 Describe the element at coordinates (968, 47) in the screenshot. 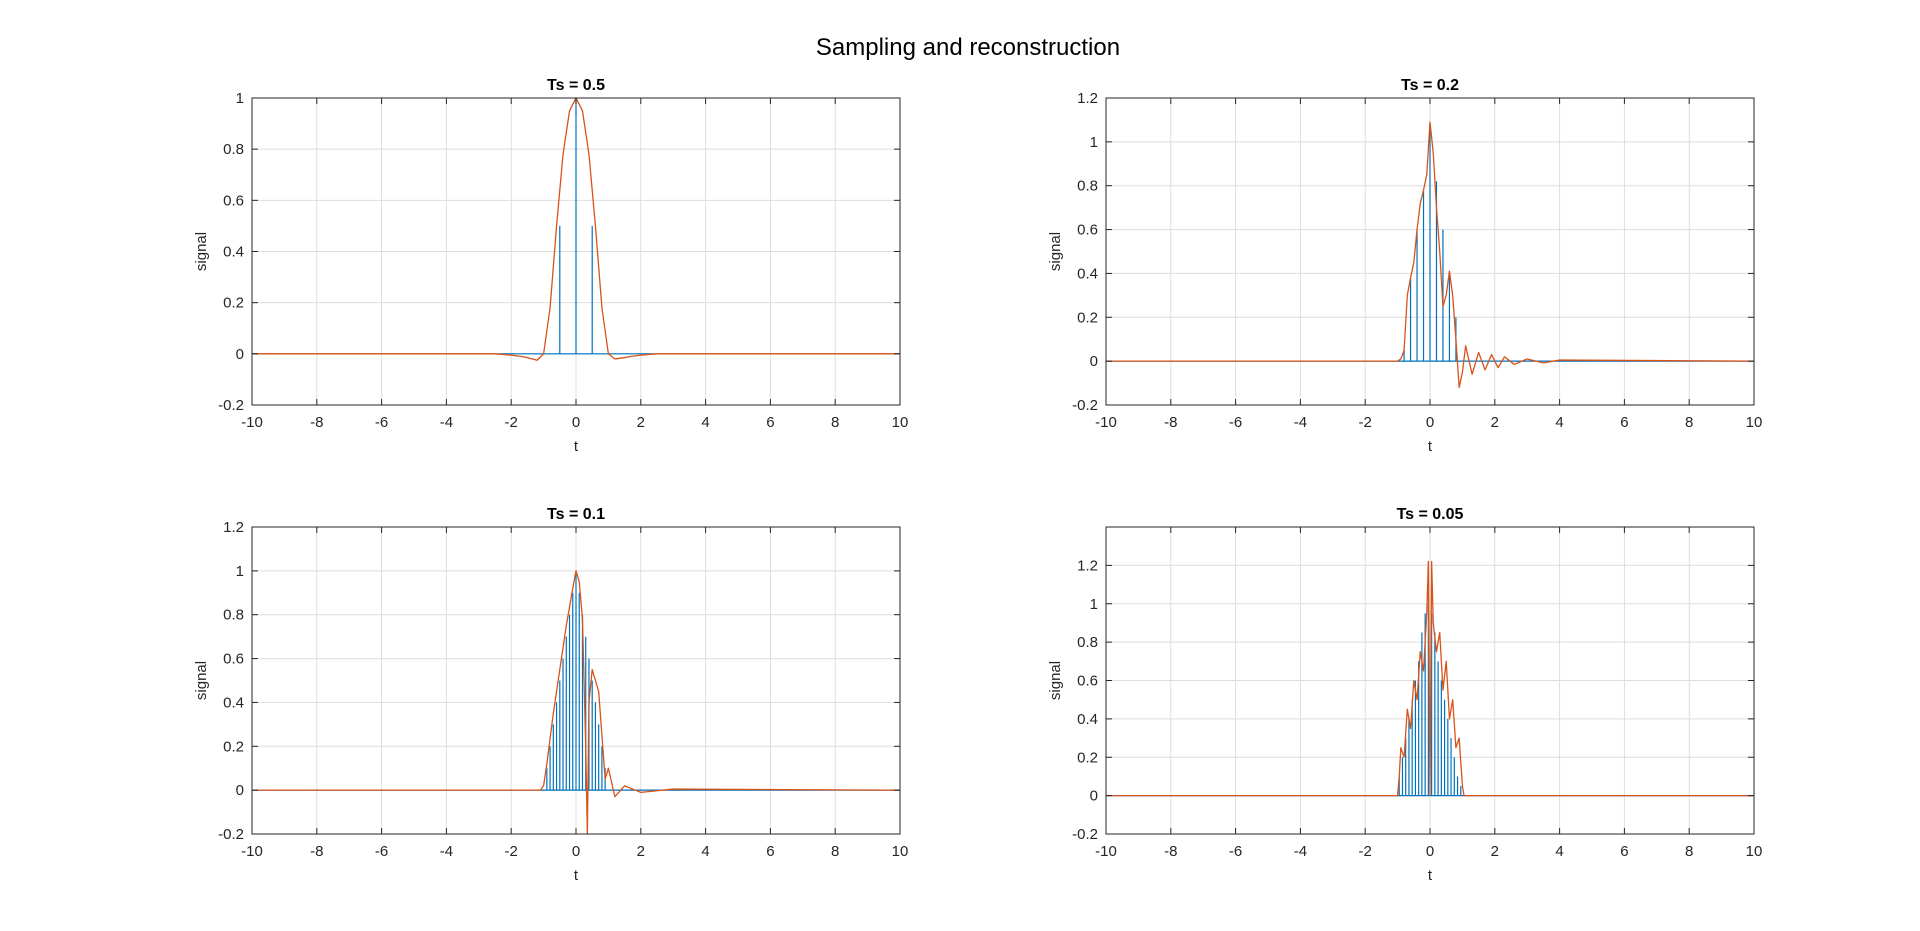

I see `figure-title: Sampling and reconstruction` at that location.